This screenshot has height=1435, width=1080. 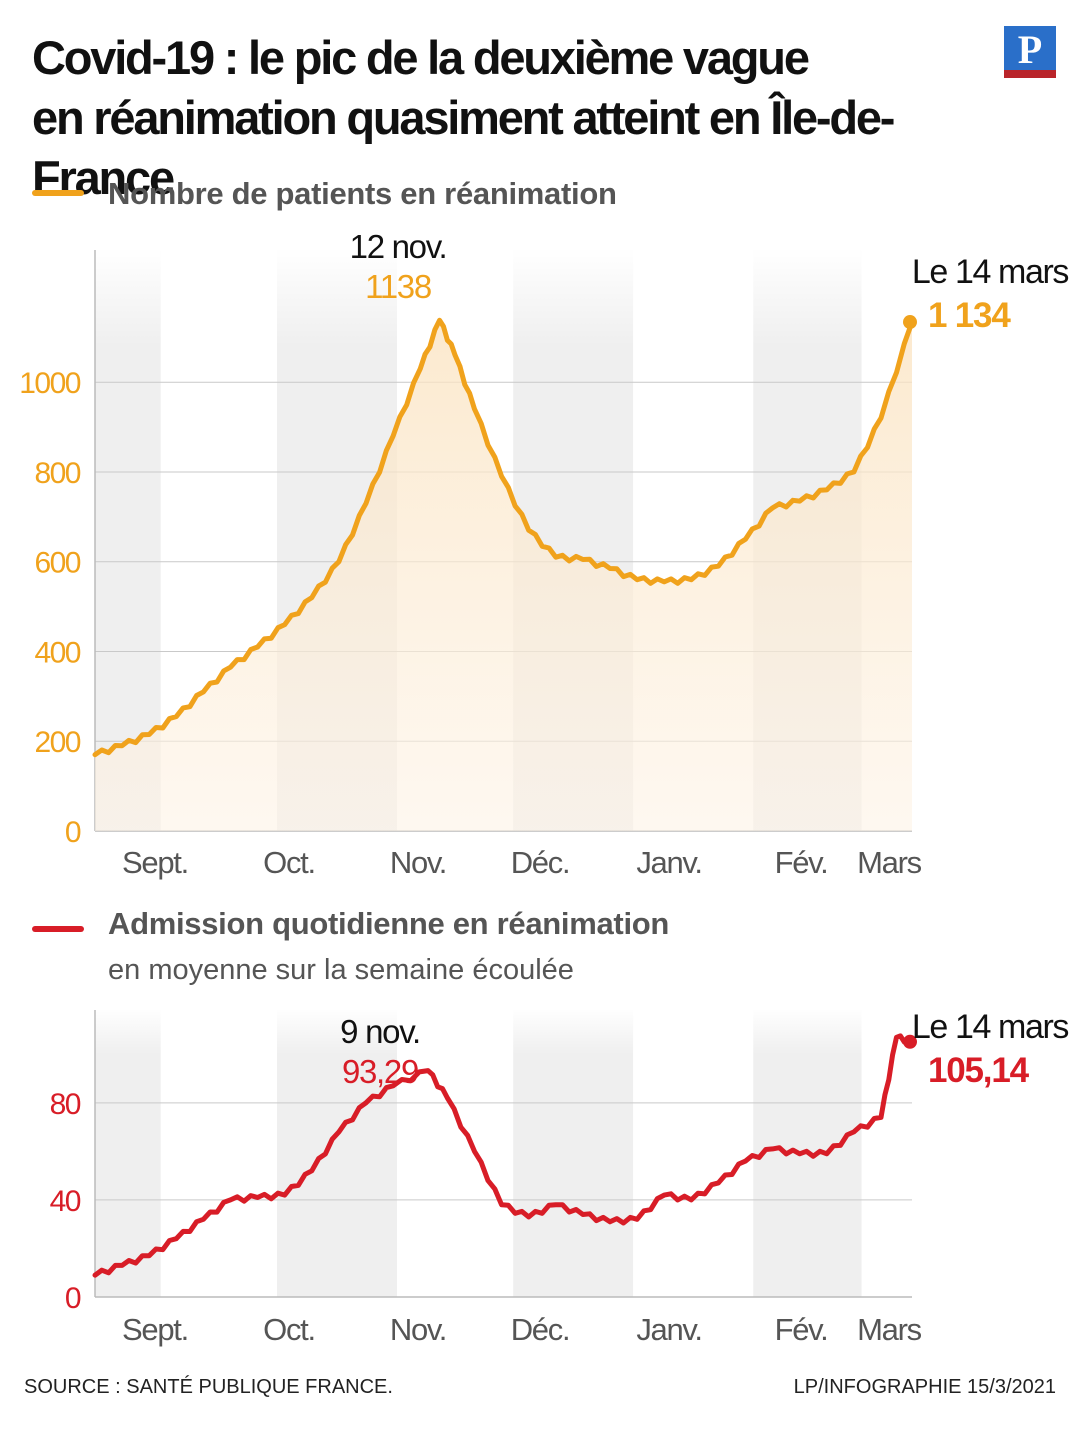 What do you see at coordinates (50, 383) in the screenshot?
I see `y-tick-label: 1000` at bounding box center [50, 383].